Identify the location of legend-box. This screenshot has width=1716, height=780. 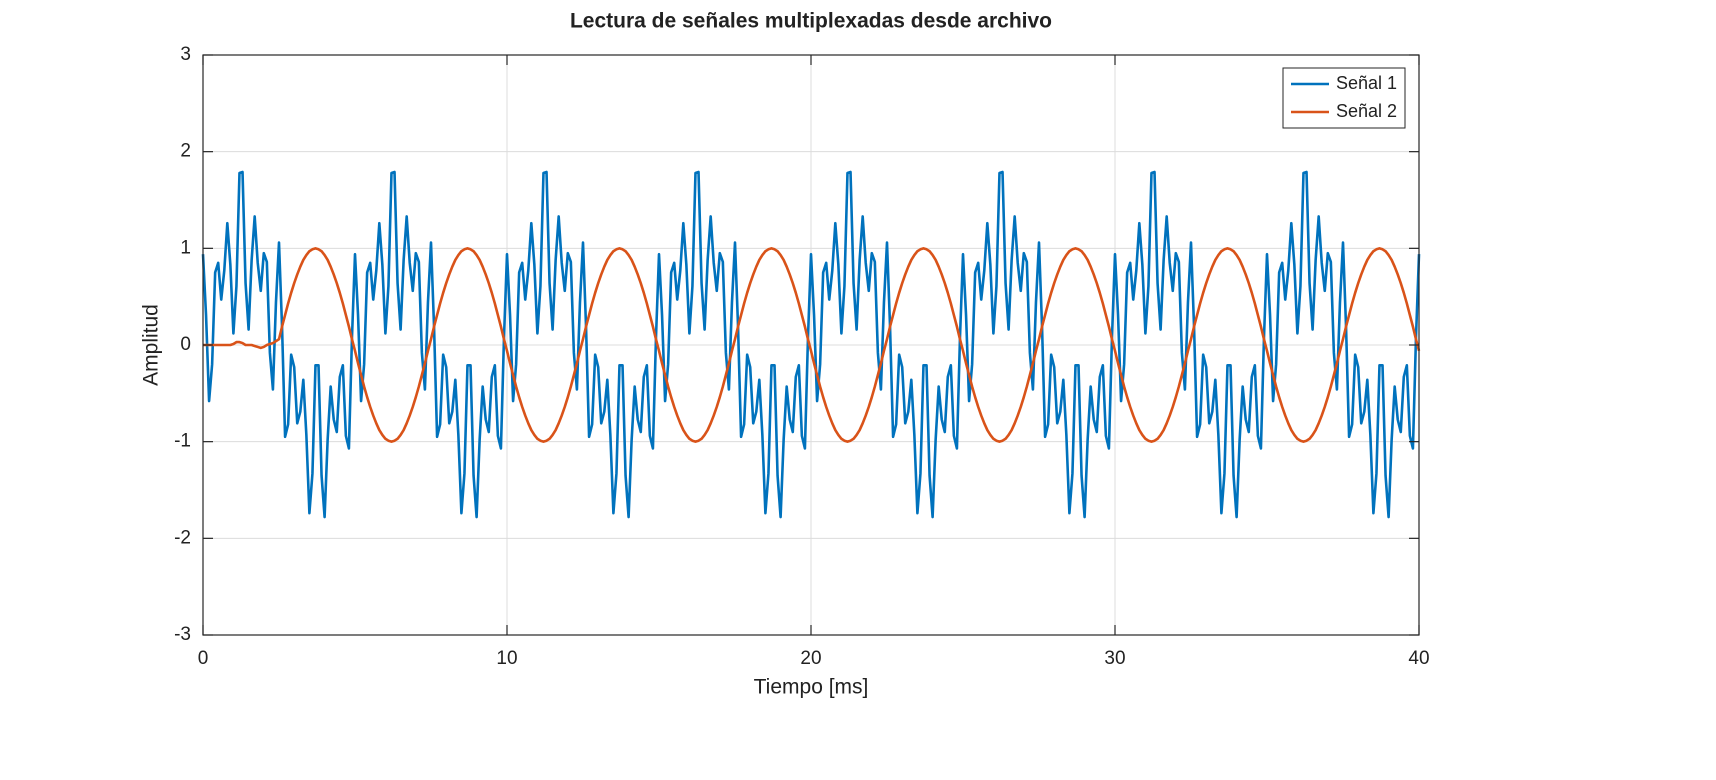
(1344, 98).